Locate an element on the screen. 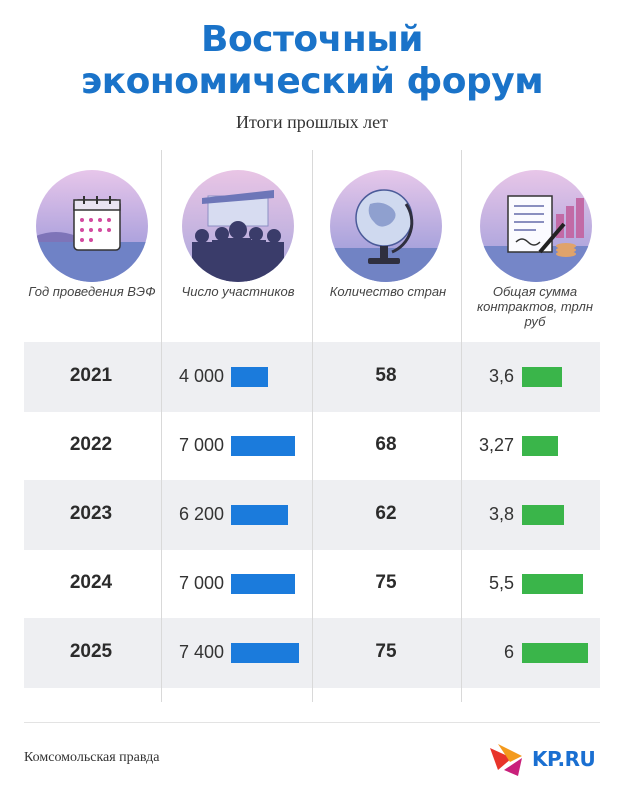  countries-value: 62 is located at coordinates (386, 513).